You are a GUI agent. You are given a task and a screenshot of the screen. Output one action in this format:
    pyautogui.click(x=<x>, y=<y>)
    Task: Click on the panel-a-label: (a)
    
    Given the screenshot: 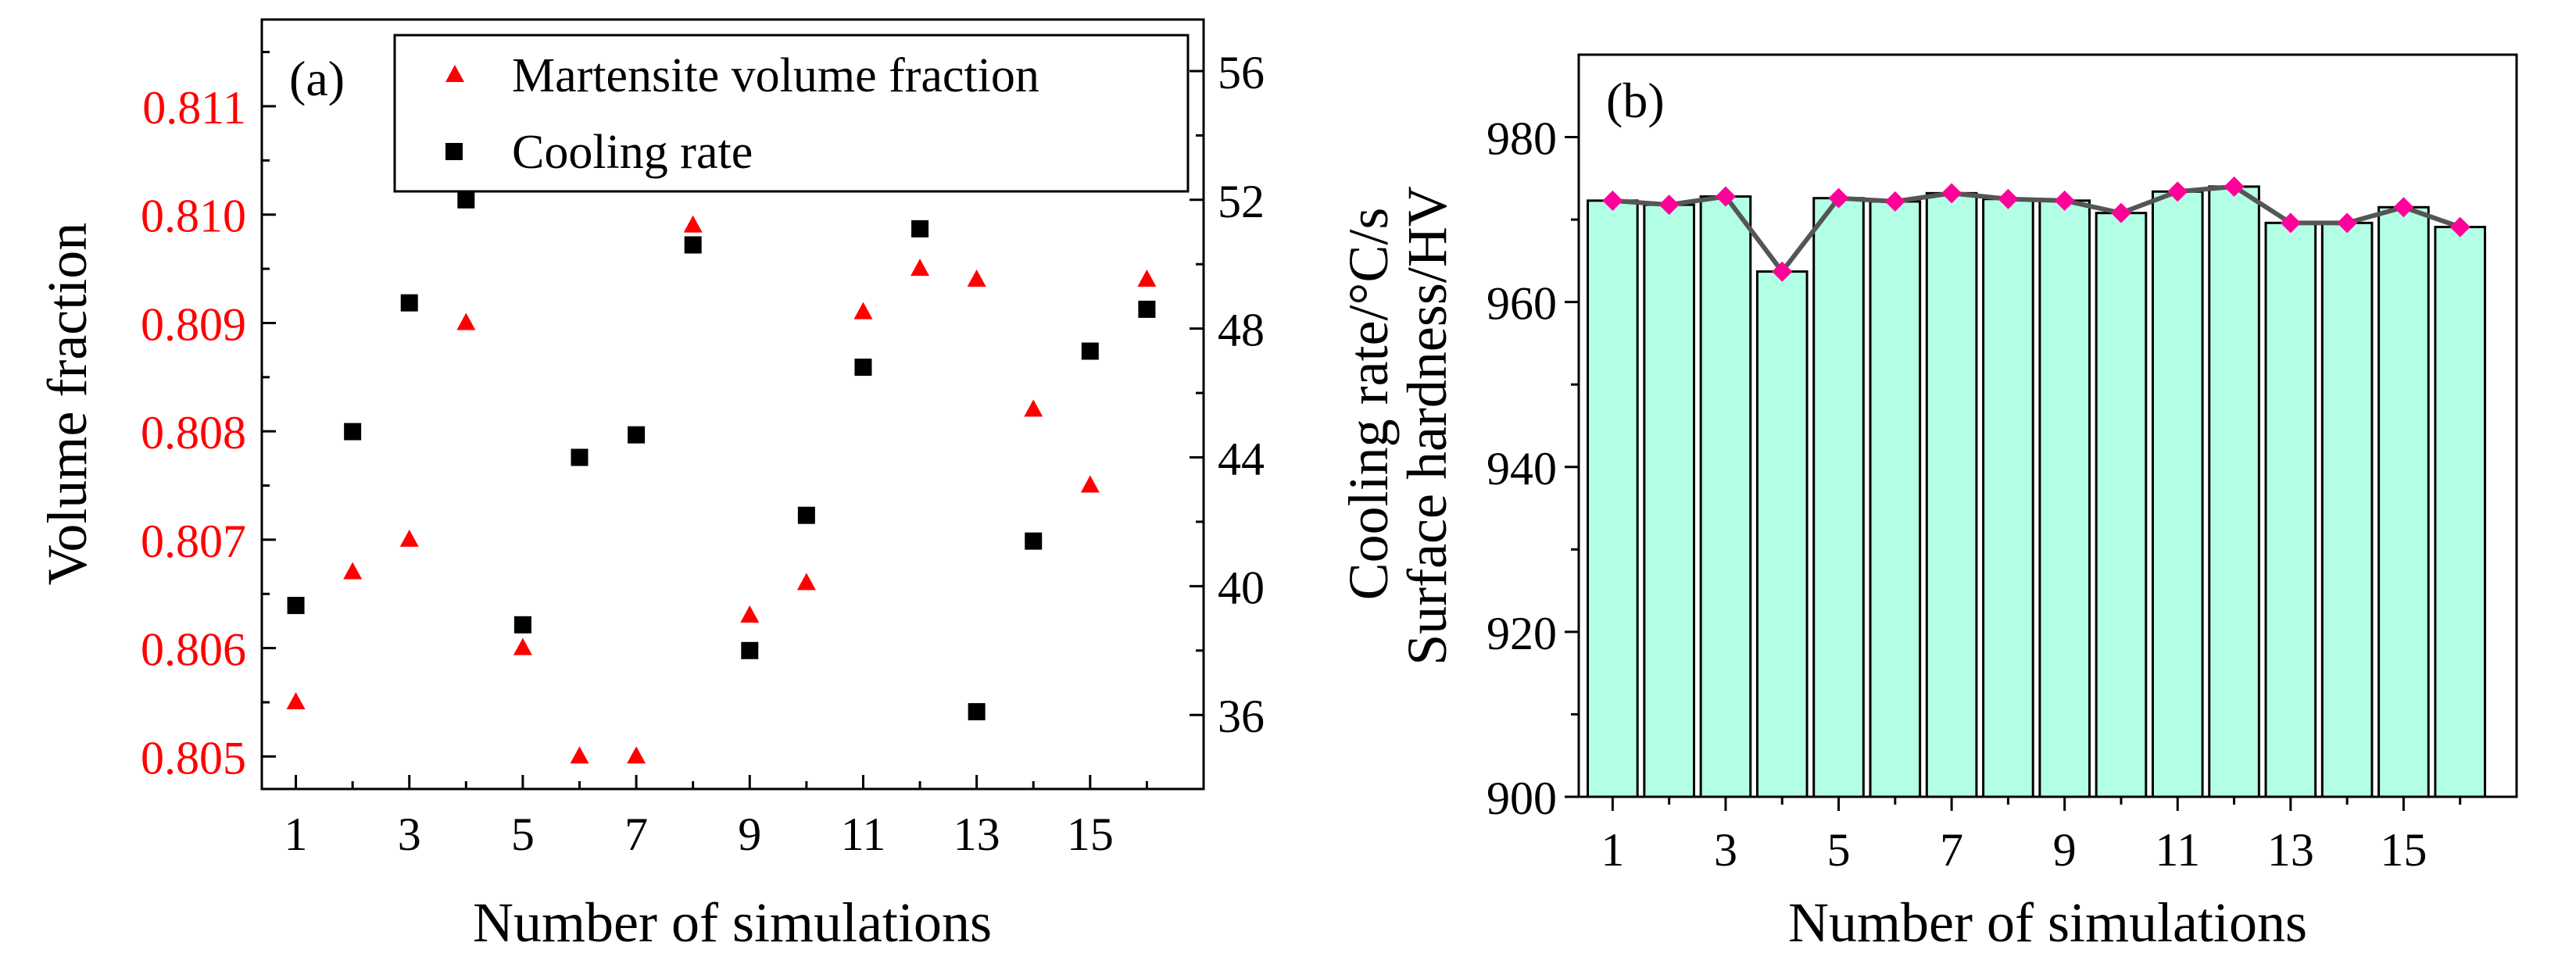 What is the action you would take?
    pyautogui.click(x=317, y=78)
    